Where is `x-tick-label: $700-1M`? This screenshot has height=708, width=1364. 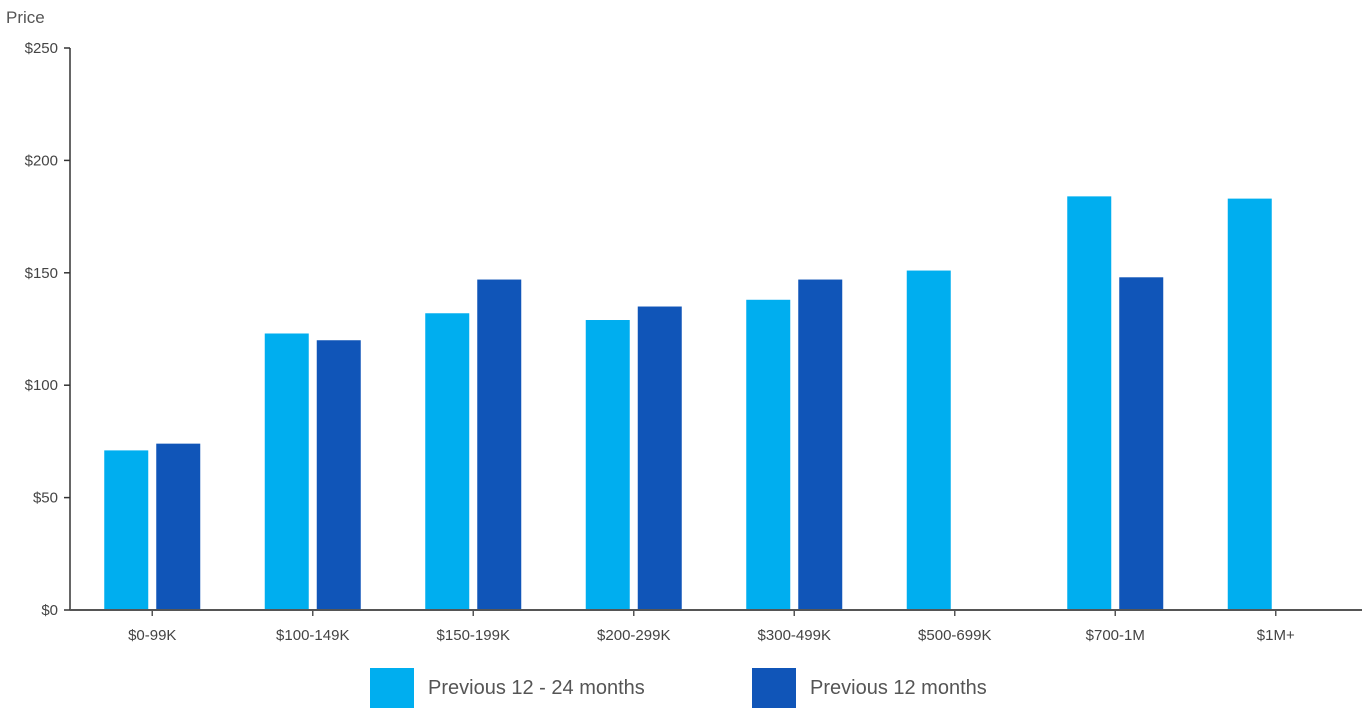
x-tick-label: $700-1M is located at coordinates (1115, 635).